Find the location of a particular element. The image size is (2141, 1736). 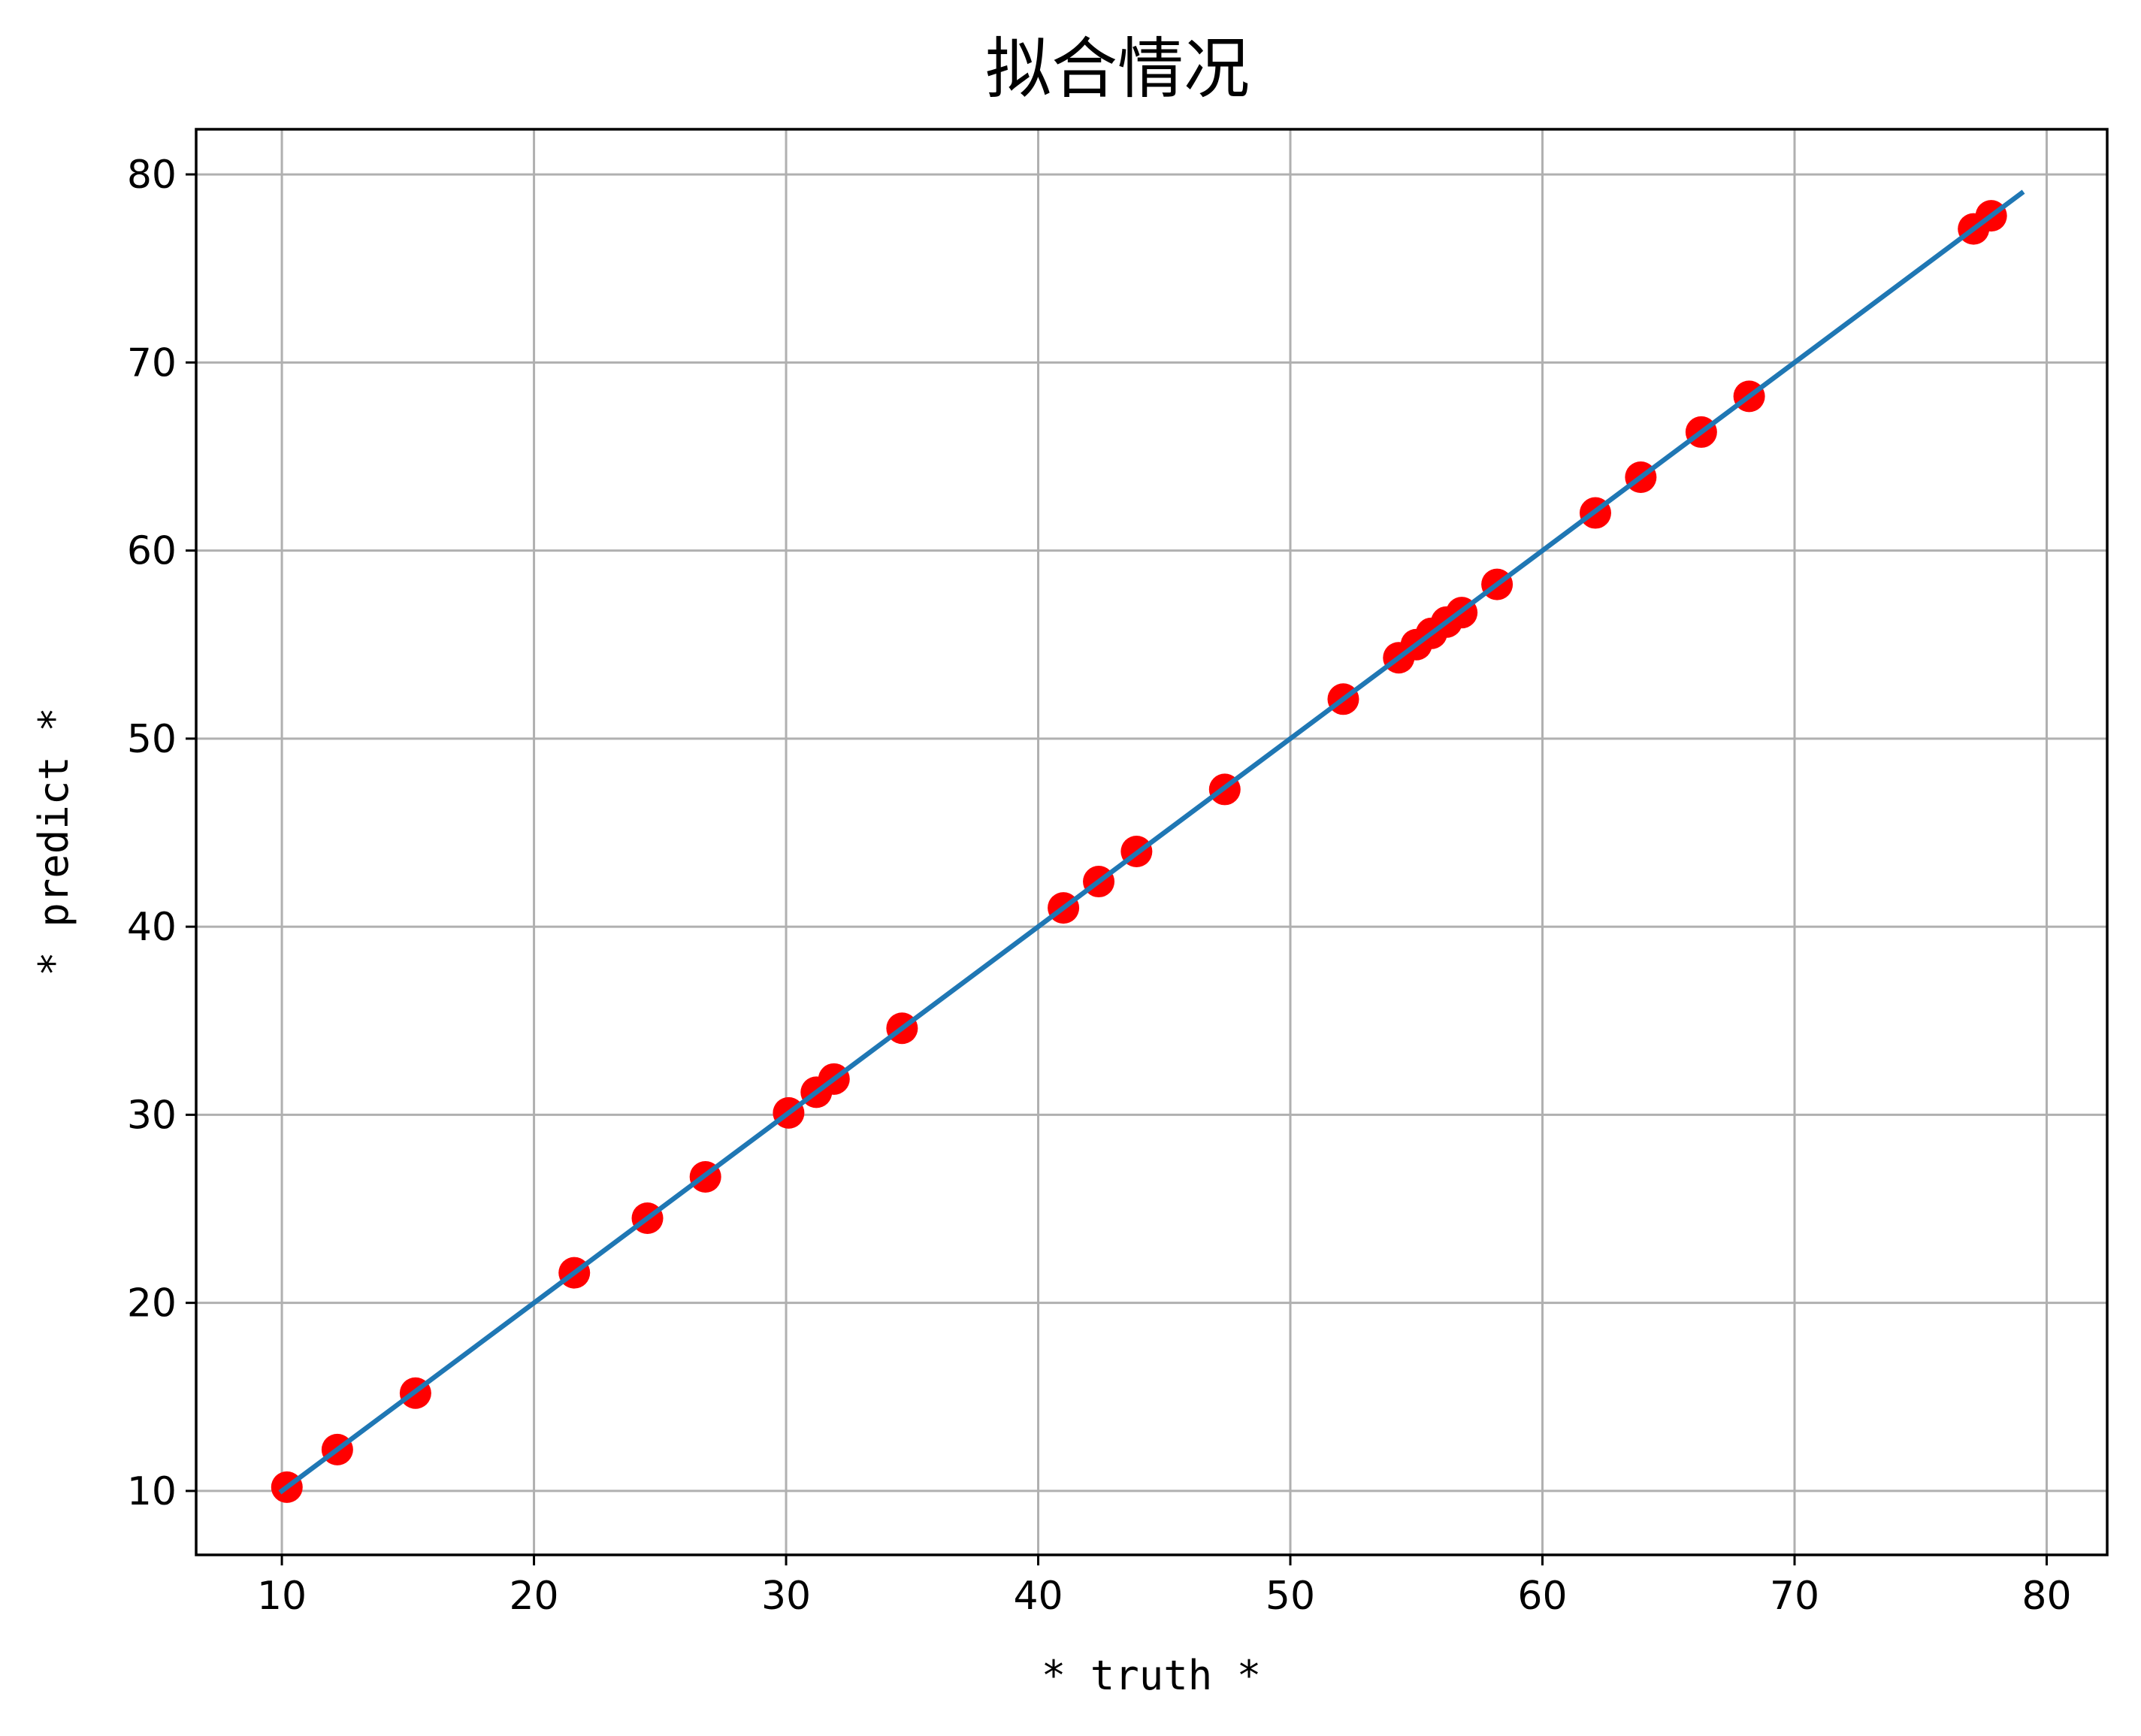

y-tick-label: 80 is located at coordinates (152, 175).